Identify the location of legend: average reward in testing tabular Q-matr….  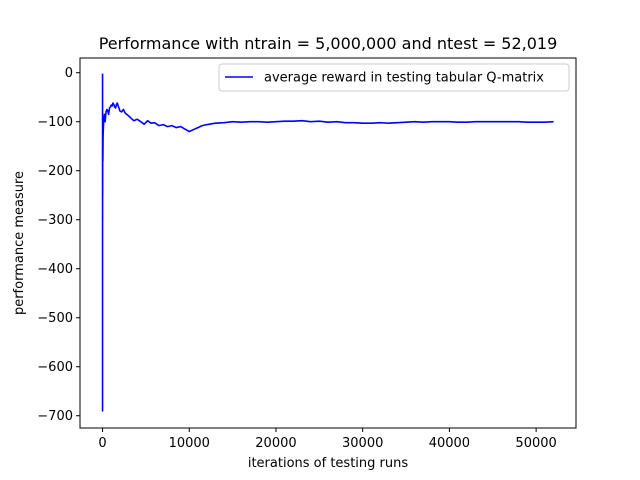
(394, 77).